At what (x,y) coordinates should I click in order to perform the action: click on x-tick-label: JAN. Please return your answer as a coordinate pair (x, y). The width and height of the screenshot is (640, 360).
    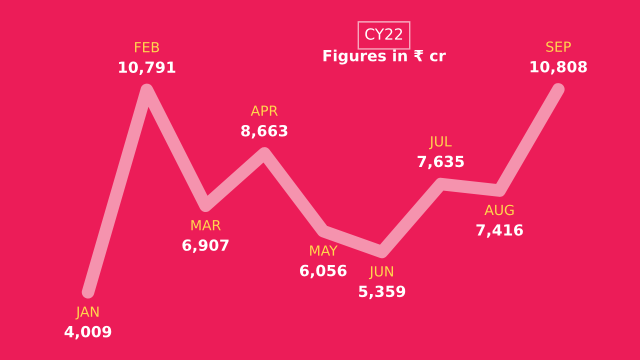
    Looking at the image, I should click on (87, 313).